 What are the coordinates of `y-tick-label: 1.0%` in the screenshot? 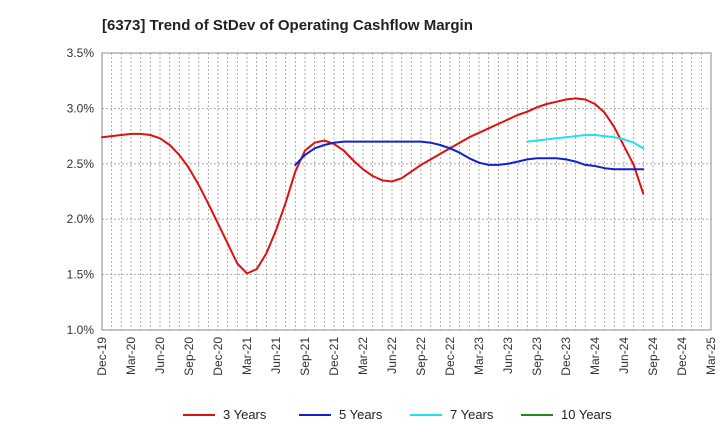 It's located at (81, 330).